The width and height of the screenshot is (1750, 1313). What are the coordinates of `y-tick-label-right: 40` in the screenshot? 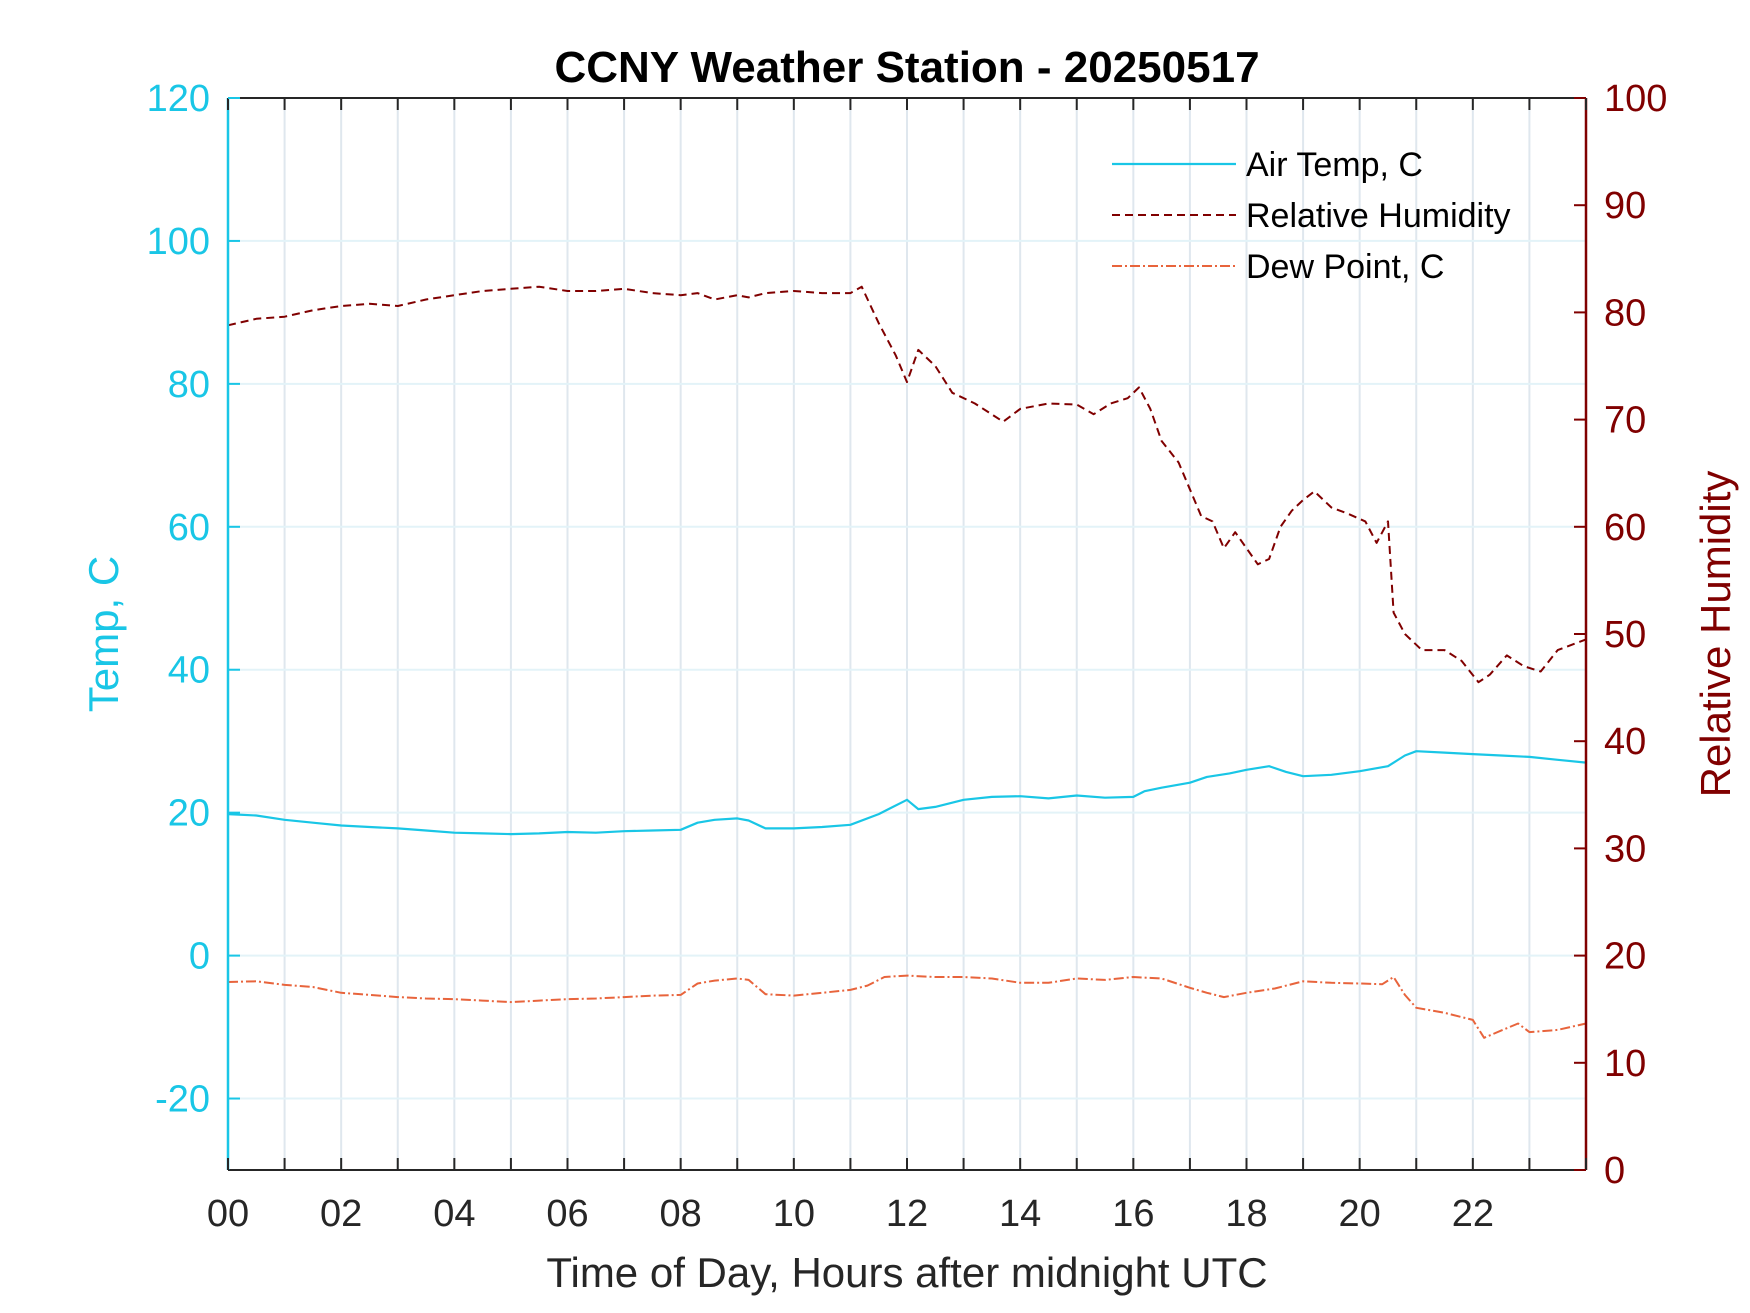 It's located at (1625, 742).